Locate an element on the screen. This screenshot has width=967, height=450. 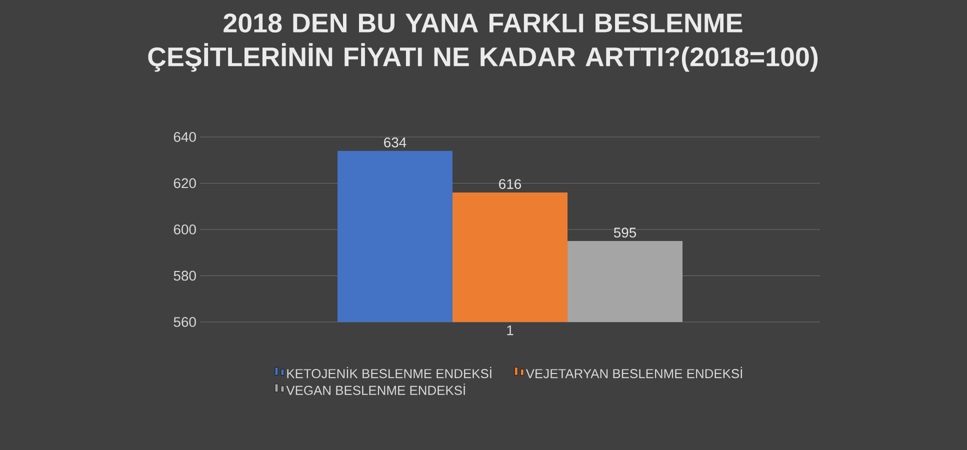
y-tick-label: 620 is located at coordinates (185, 183).